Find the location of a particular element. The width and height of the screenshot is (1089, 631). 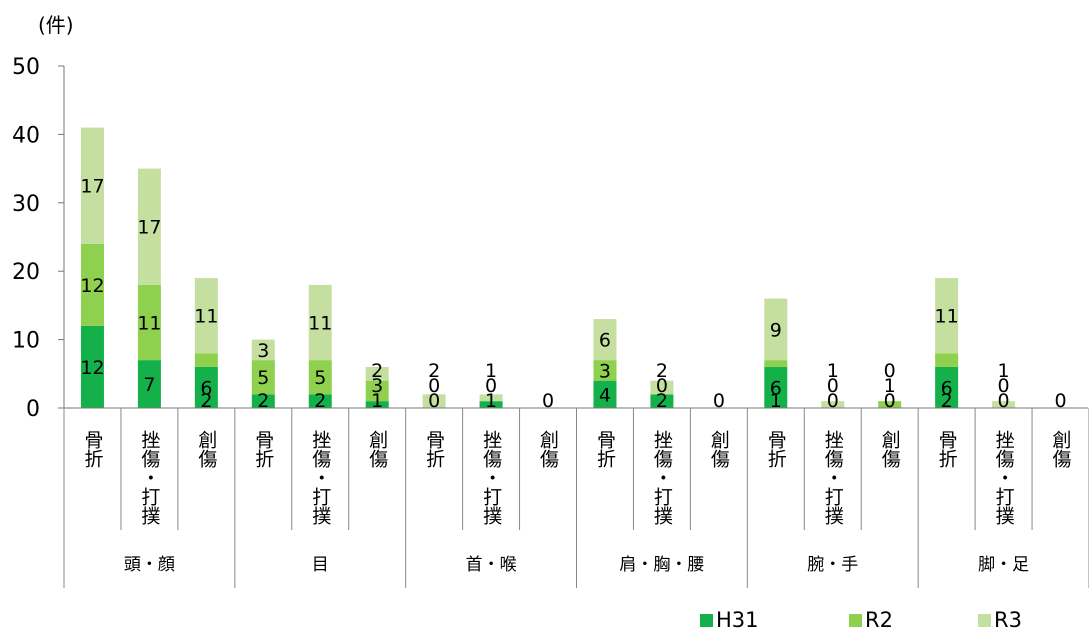

data-label: 7 is located at coordinates (149, 385).